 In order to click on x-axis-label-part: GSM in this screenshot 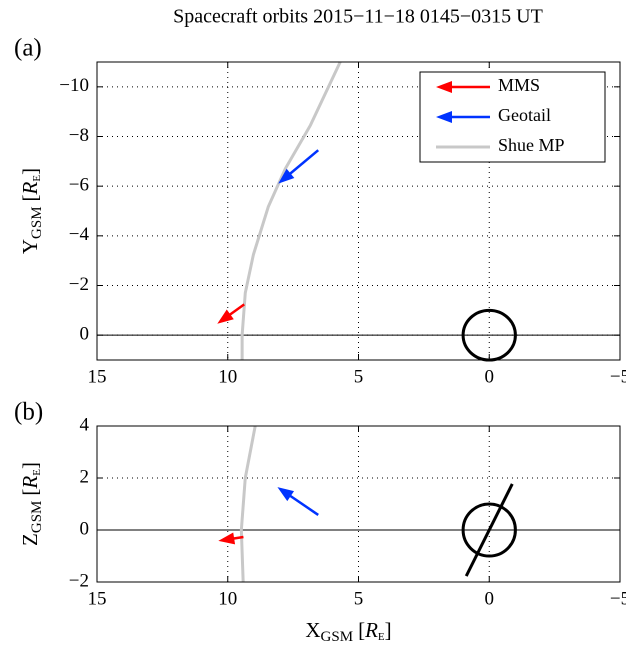, I will do `click(337, 637)`.